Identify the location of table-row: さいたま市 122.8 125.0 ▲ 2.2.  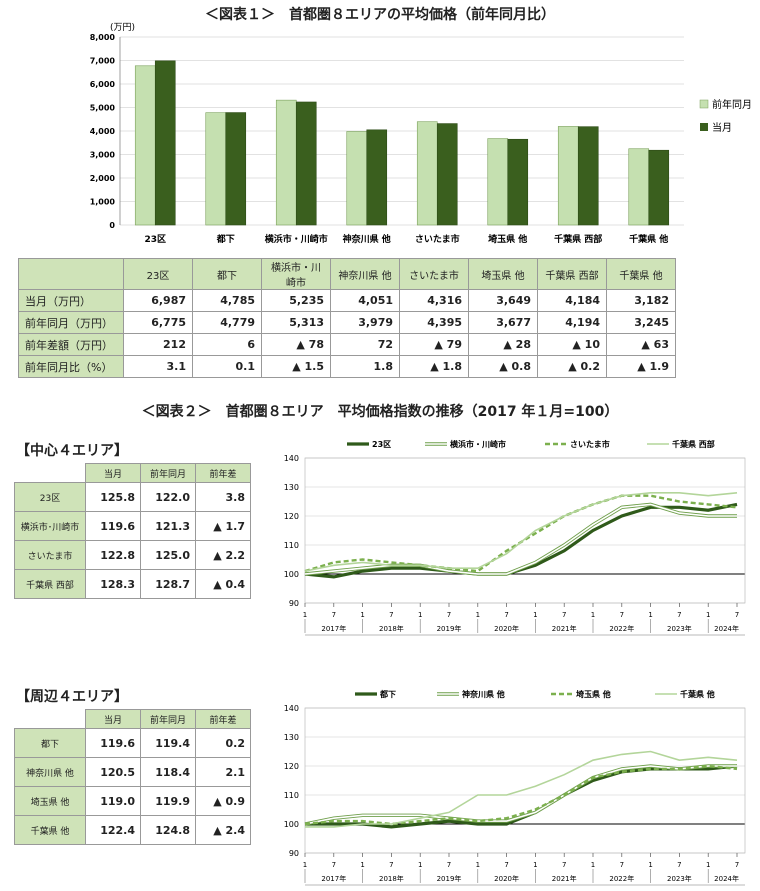
(132, 555).